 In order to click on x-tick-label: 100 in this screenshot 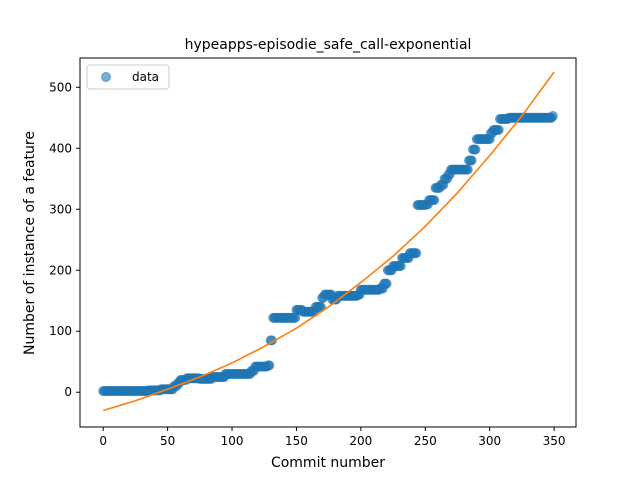, I will do `click(232, 441)`.